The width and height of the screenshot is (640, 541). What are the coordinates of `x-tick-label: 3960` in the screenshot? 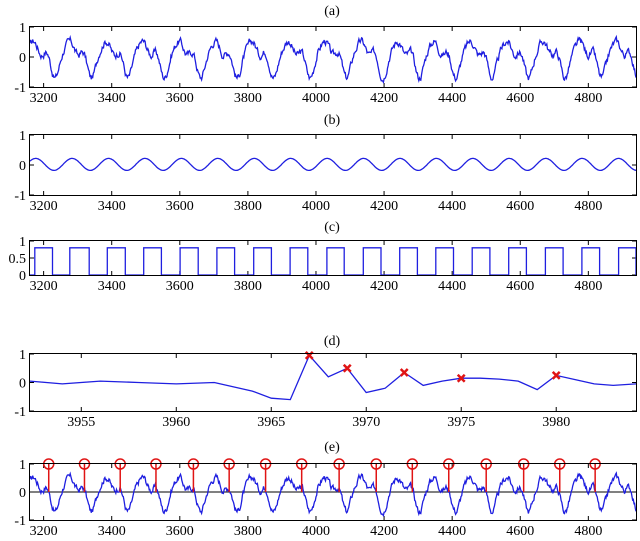 It's located at (176, 422).